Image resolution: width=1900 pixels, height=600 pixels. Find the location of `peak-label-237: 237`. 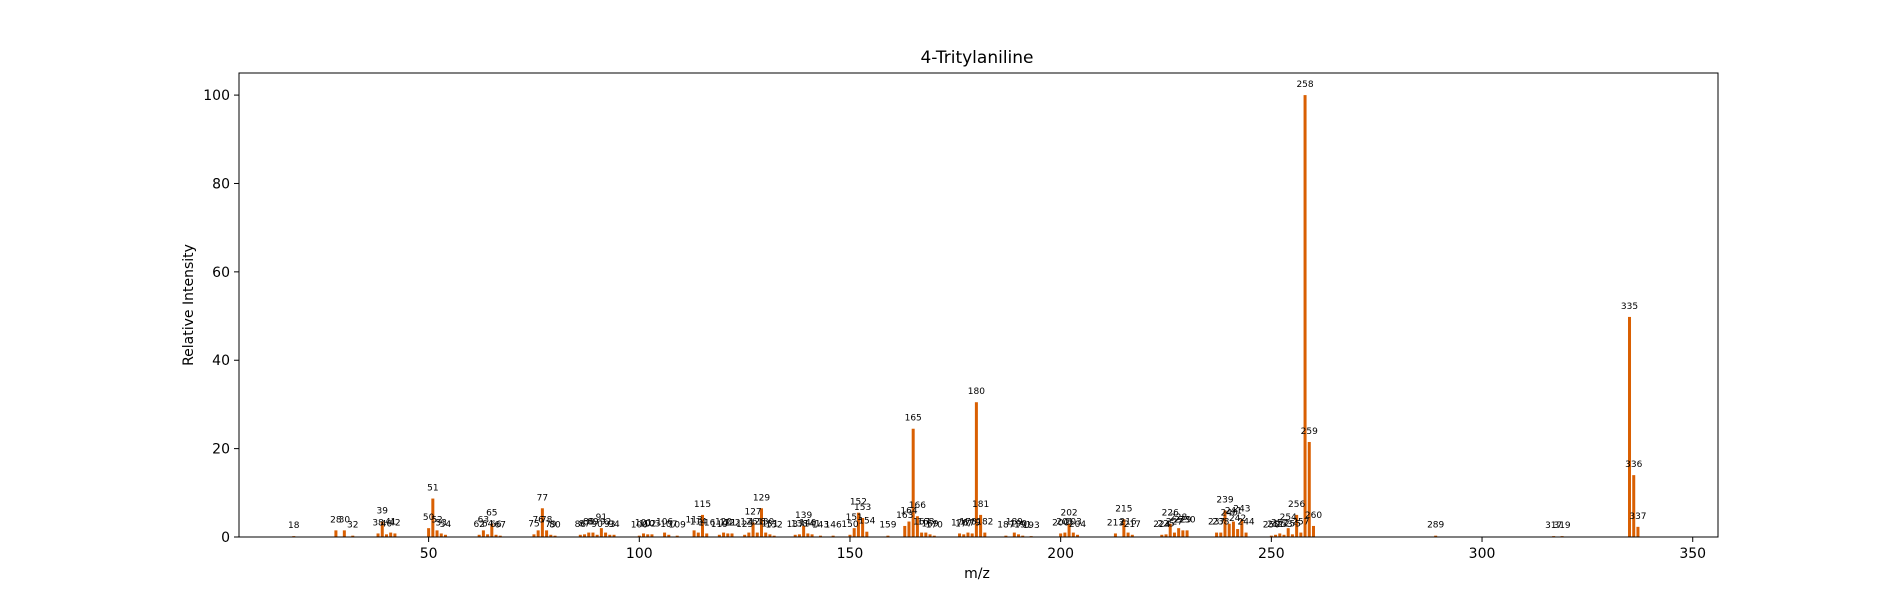

peak-label-237: 237 is located at coordinates (1216, 523).